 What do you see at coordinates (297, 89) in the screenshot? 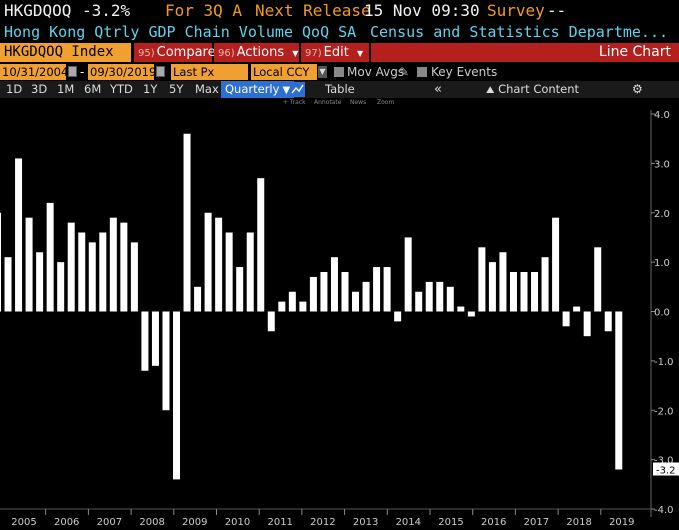
I see `line-chart-icon` at bounding box center [297, 89].